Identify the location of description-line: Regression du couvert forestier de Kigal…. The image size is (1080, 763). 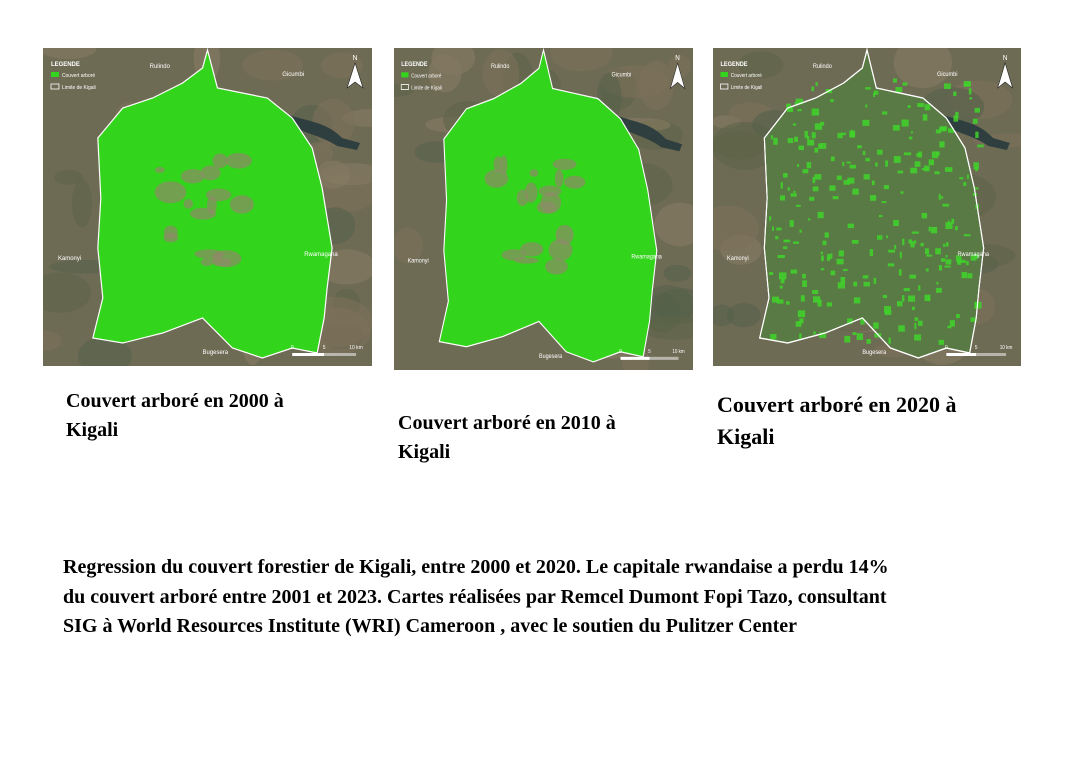
(476, 567).